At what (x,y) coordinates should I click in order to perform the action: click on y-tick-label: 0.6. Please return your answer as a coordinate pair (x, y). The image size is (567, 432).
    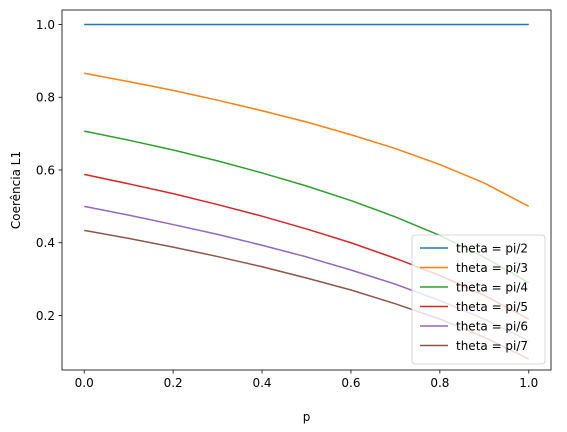
    Looking at the image, I should click on (45, 170).